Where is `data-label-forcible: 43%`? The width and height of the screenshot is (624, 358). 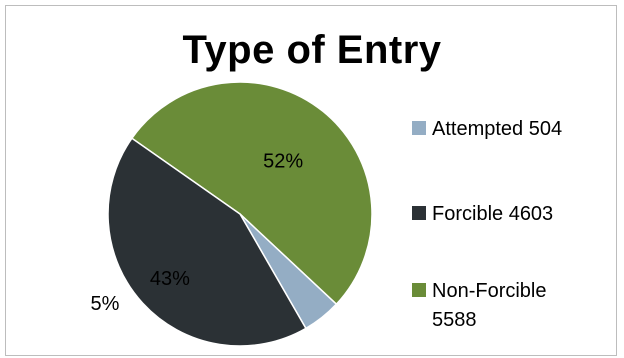 data-label-forcible: 43% is located at coordinates (170, 279).